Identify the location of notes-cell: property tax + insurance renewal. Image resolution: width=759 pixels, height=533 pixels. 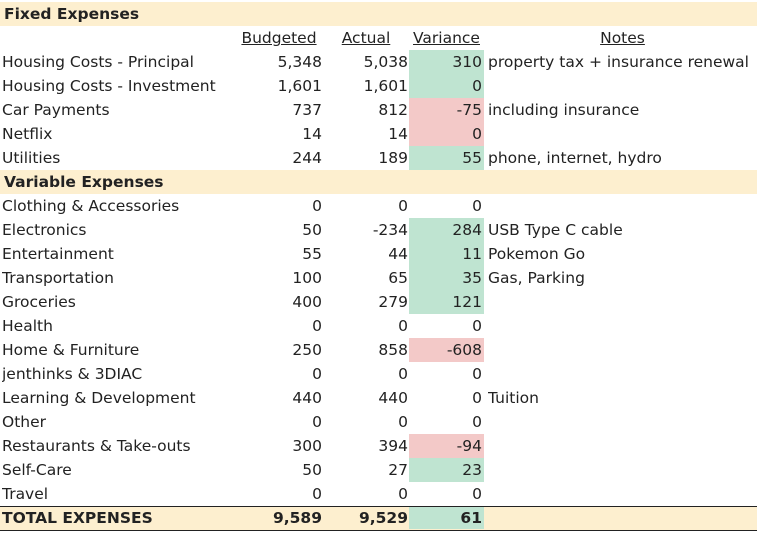
(618, 62).